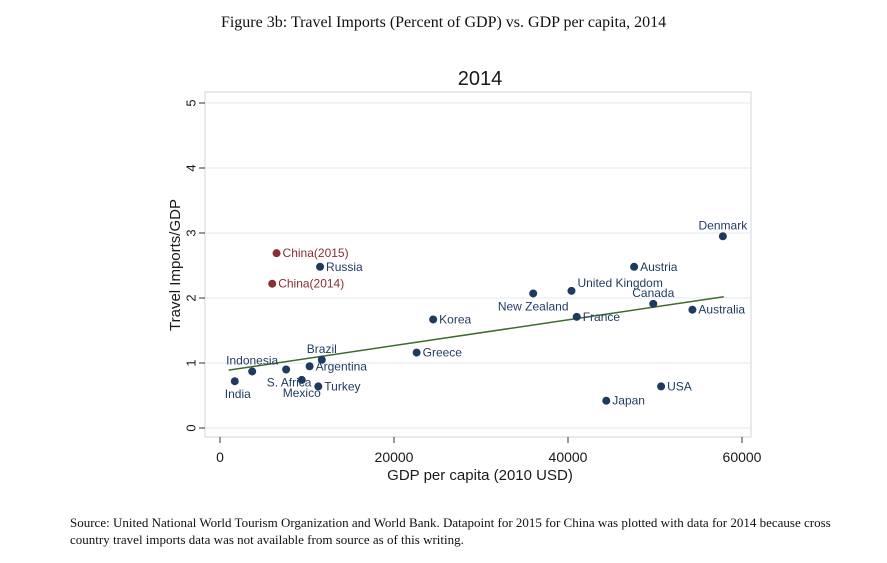  What do you see at coordinates (628, 401) in the screenshot?
I see `point-label-japan: Japan` at bounding box center [628, 401].